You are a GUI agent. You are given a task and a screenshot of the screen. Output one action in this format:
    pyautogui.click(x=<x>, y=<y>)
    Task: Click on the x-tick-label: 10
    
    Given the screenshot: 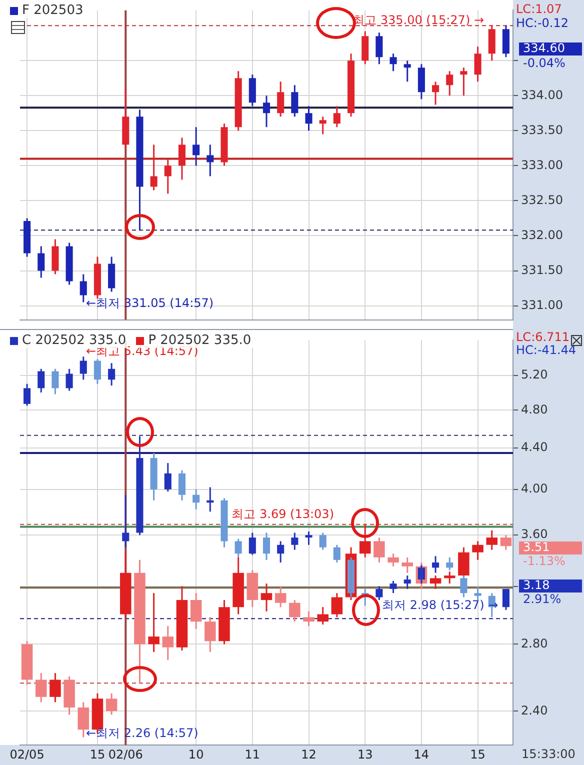 What is the action you would take?
    pyautogui.click(x=196, y=754)
    